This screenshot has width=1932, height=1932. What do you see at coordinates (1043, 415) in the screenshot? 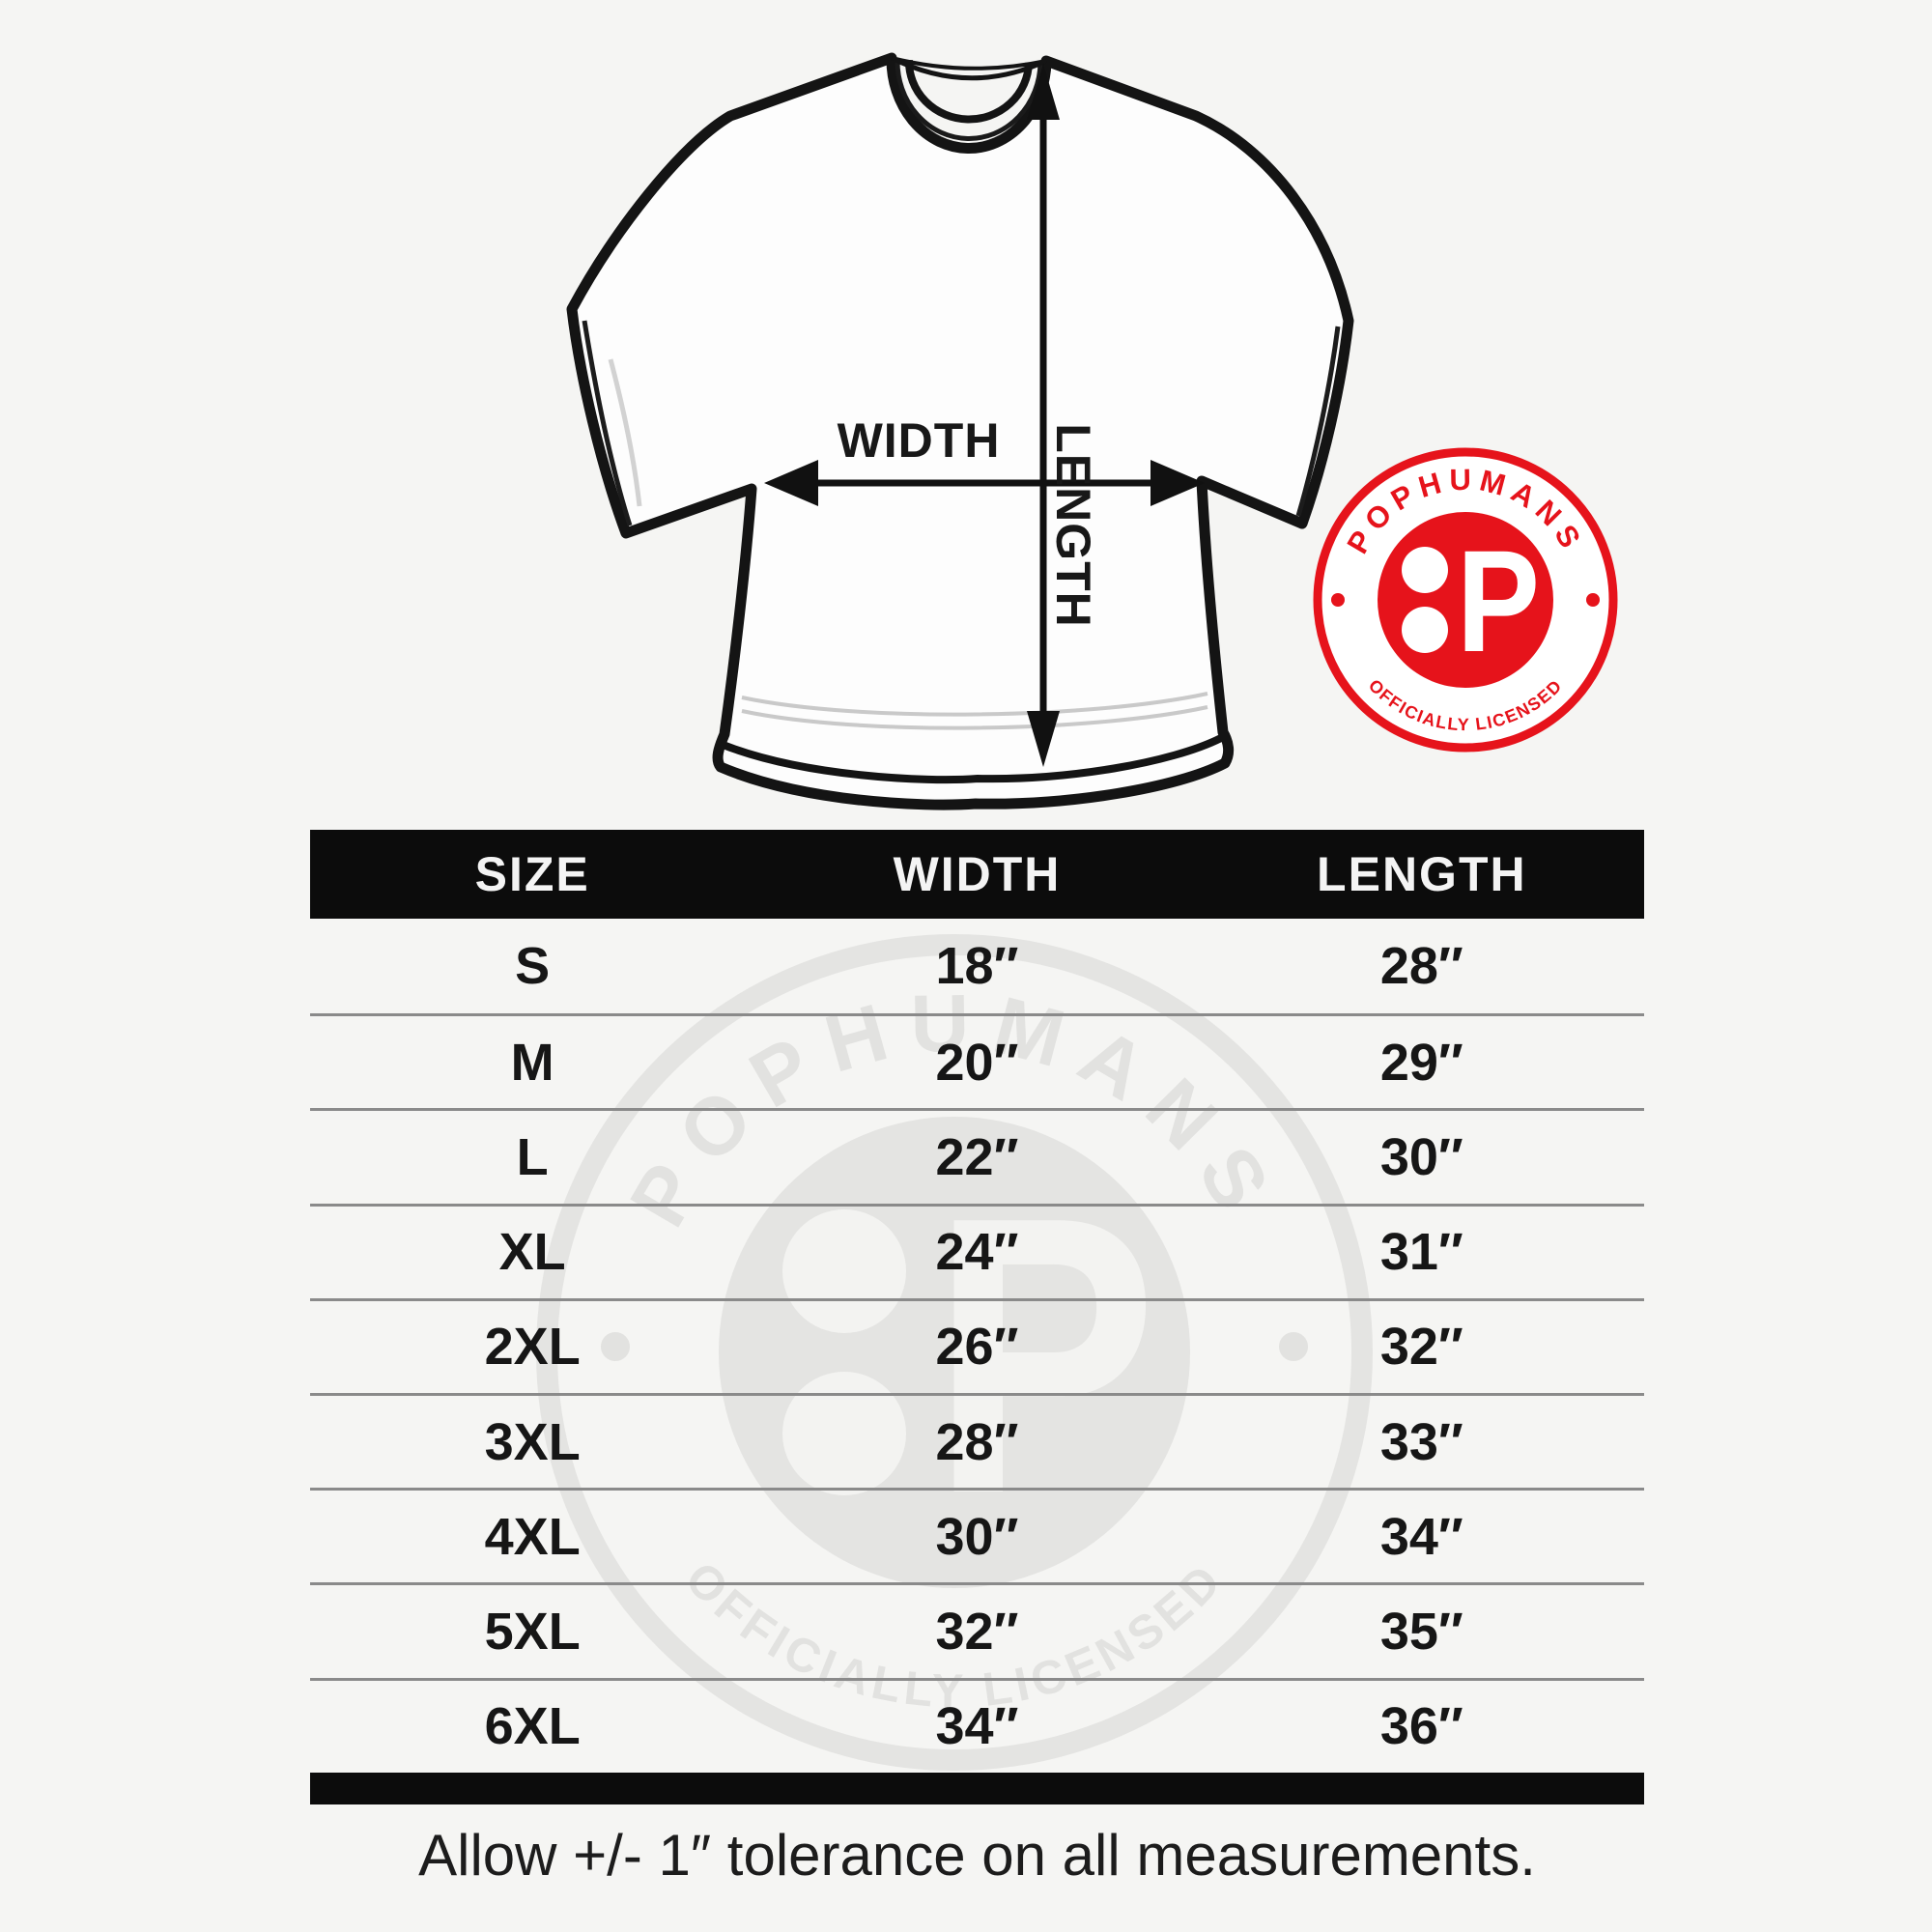
I see `length-arrow` at bounding box center [1043, 415].